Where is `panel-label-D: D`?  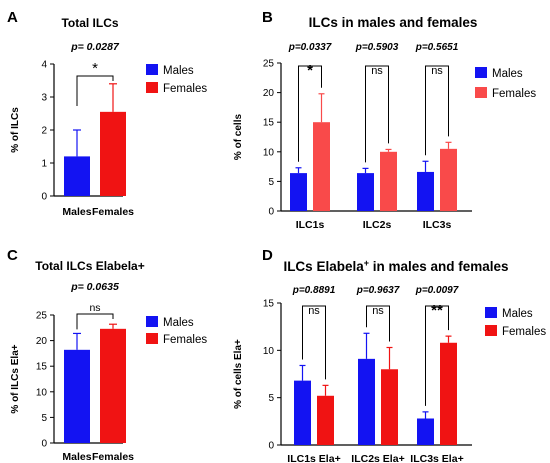
panel-label-D: D is located at coordinates (267, 255).